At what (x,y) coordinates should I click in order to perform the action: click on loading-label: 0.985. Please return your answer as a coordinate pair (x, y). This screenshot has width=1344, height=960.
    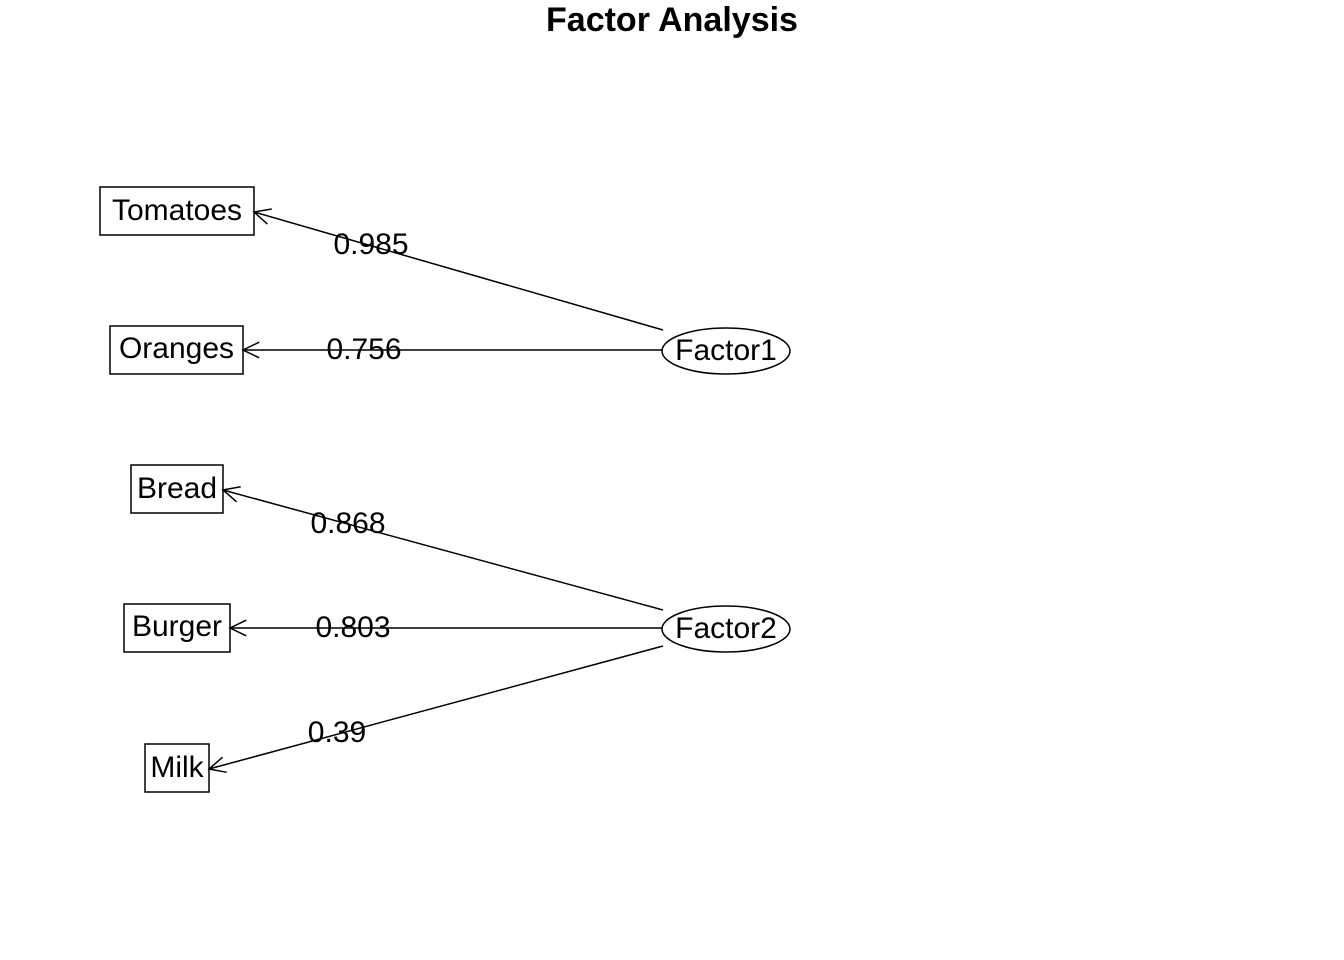
    Looking at the image, I should click on (370, 244).